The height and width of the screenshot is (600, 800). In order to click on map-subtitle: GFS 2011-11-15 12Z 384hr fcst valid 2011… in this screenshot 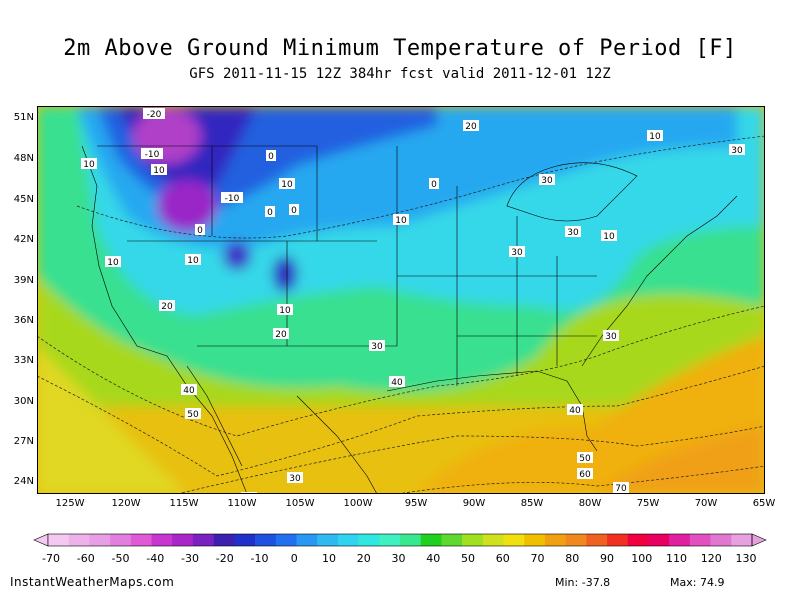, I will do `click(400, 74)`.